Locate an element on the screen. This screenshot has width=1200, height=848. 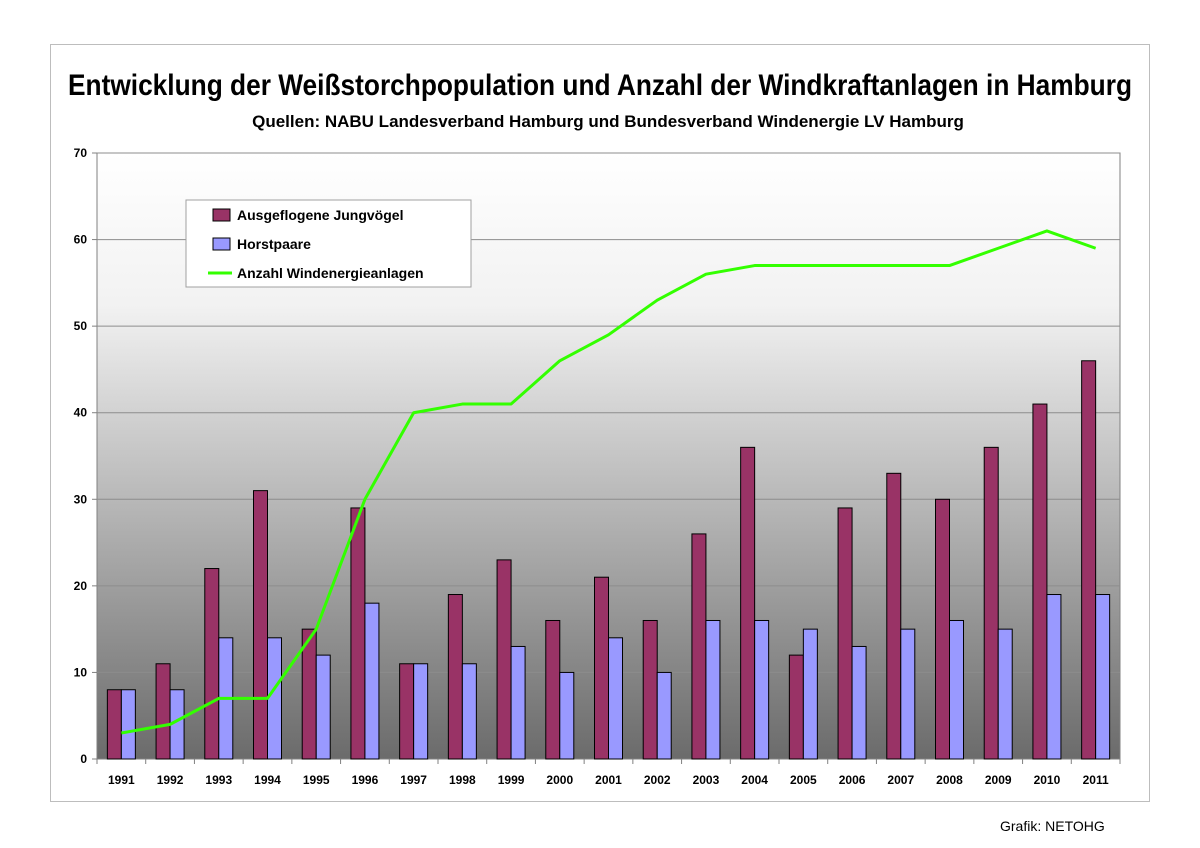
x-tick-label: 2000 is located at coordinates (559, 780).